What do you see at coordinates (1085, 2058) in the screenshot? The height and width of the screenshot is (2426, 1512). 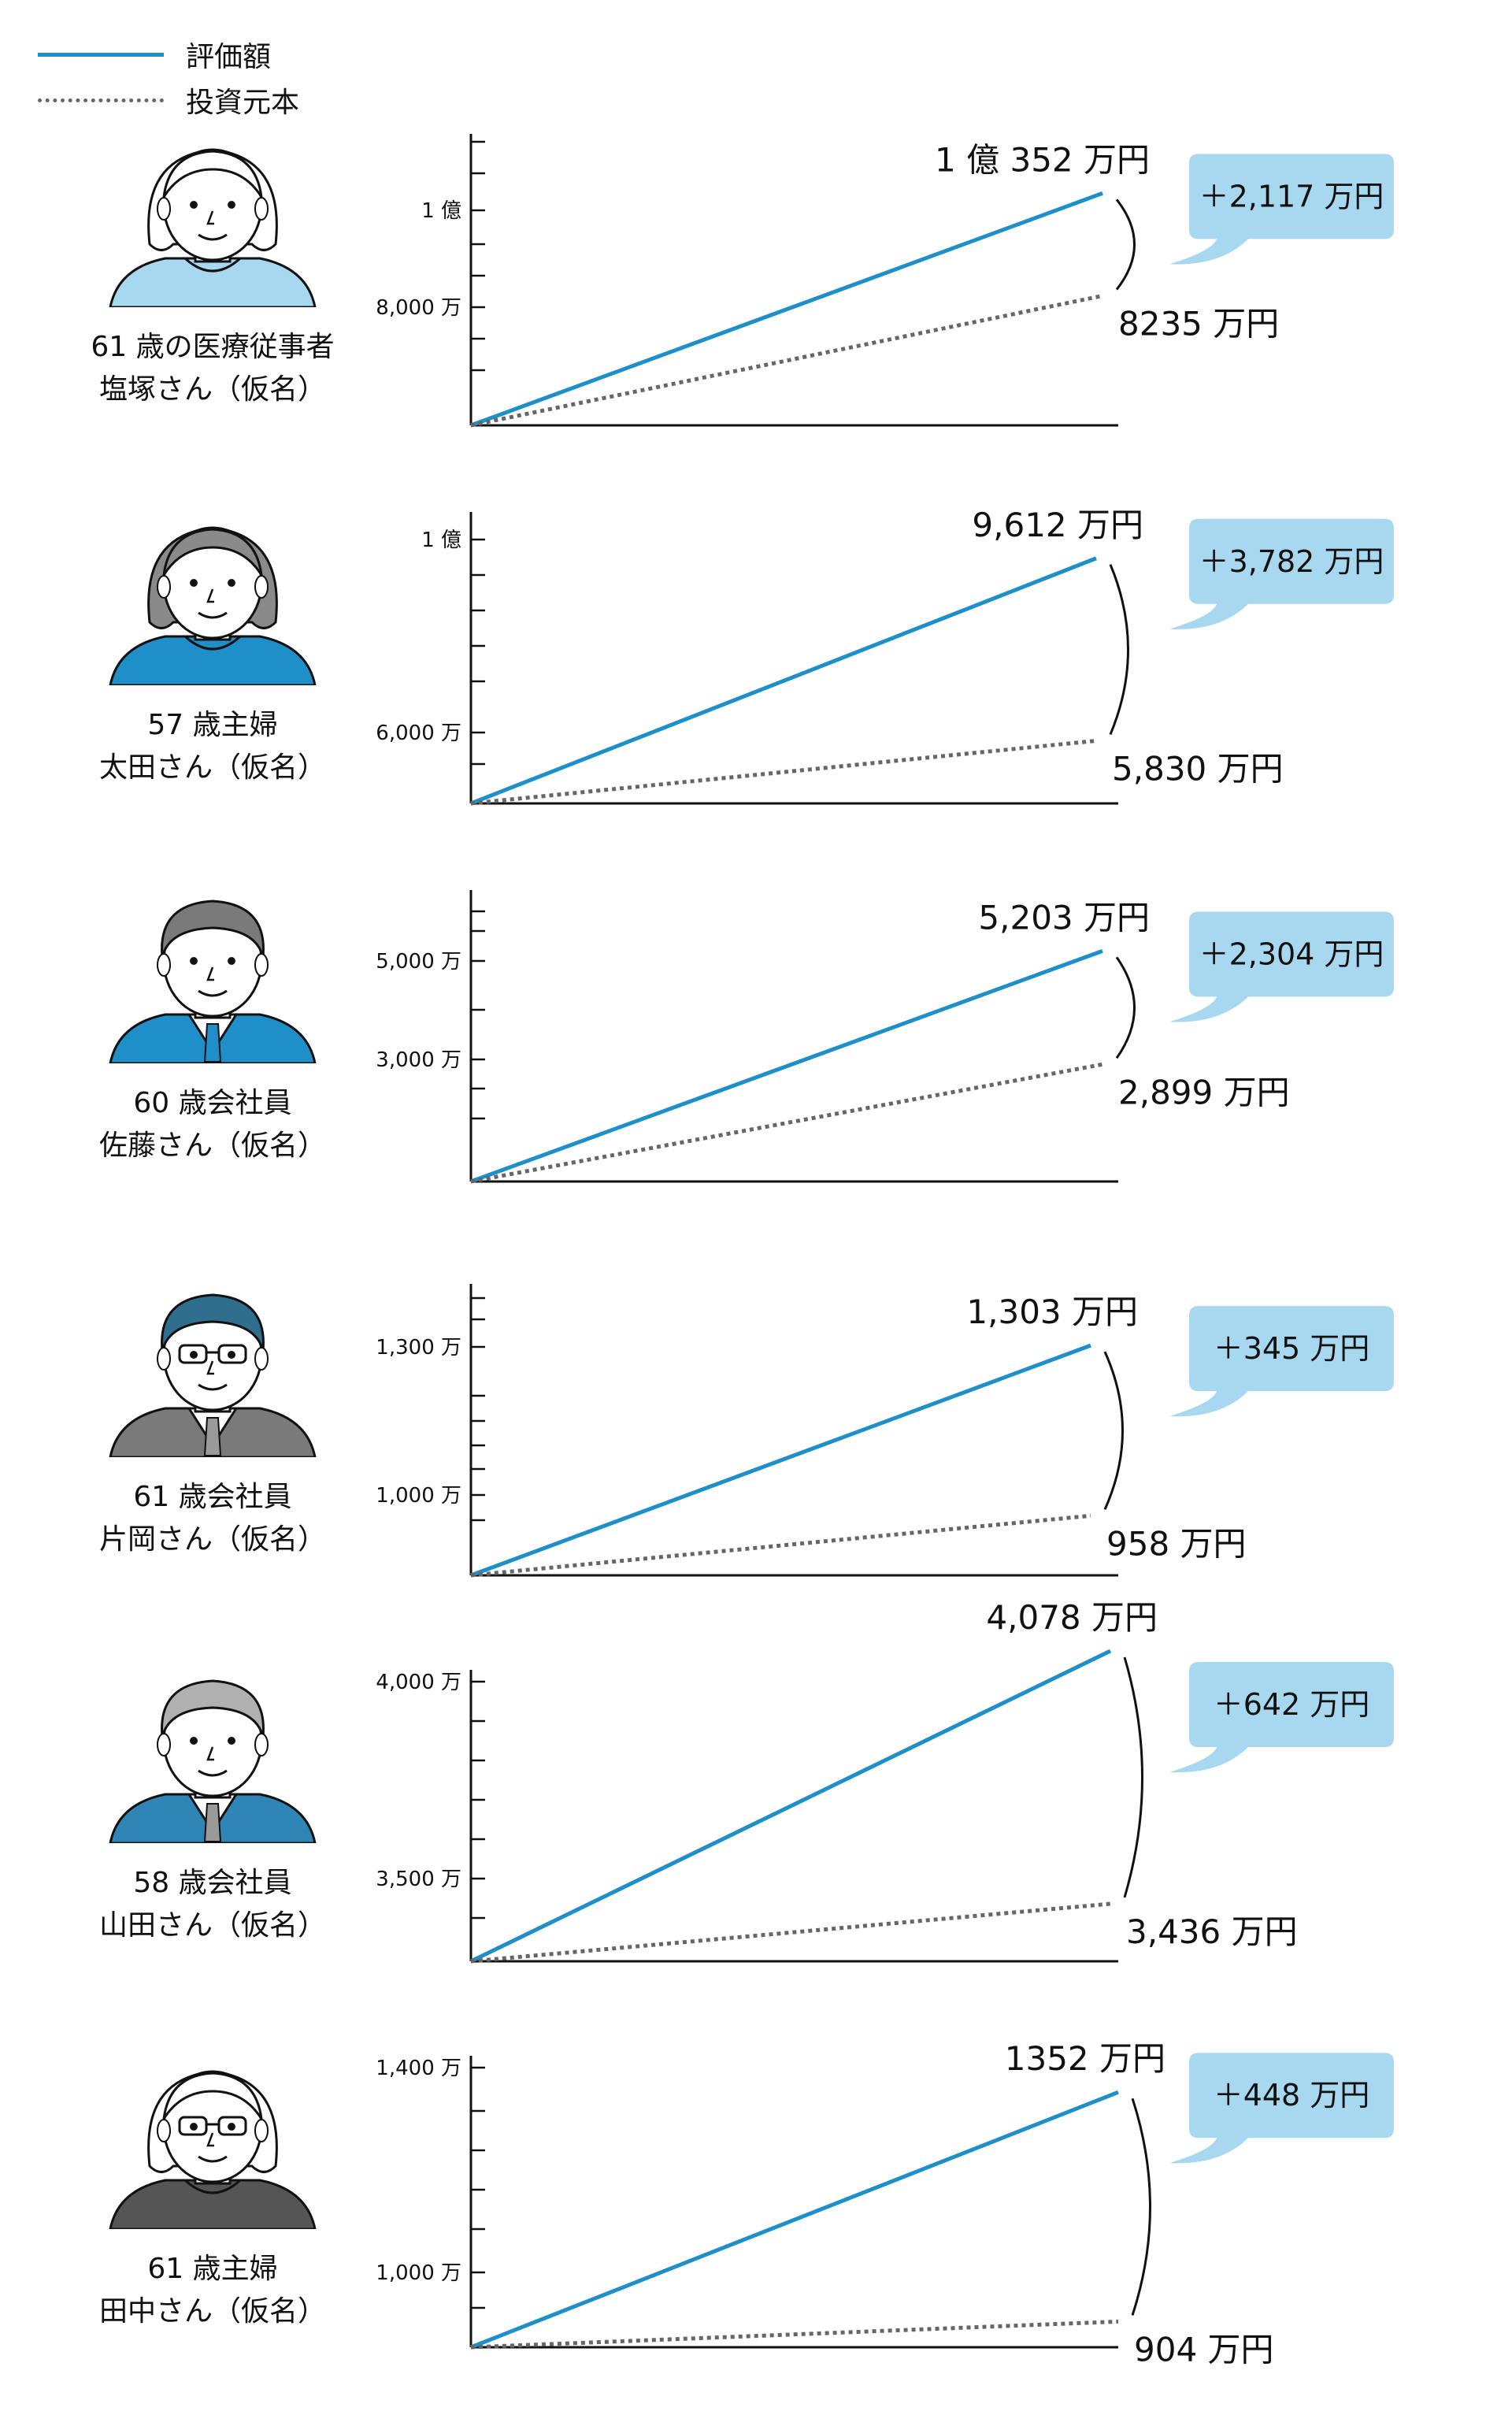 I see `value-end-label: 1352 万円` at bounding box center [1085, 2058].